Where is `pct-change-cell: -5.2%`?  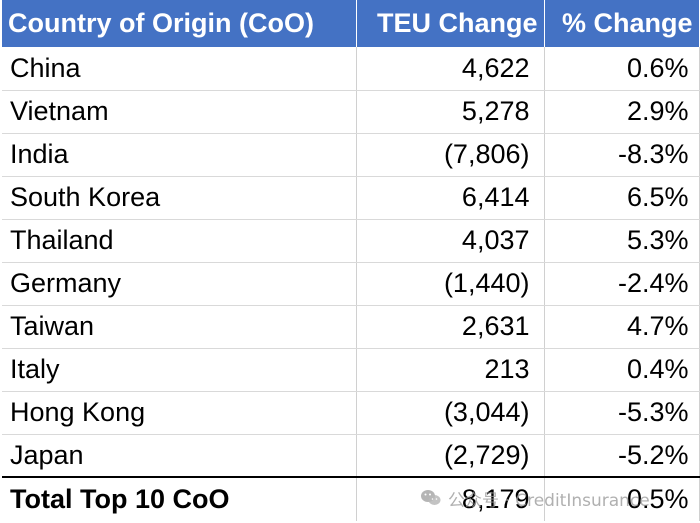 pct-change-cell: -5.2% is located at coordinates (622, 456).